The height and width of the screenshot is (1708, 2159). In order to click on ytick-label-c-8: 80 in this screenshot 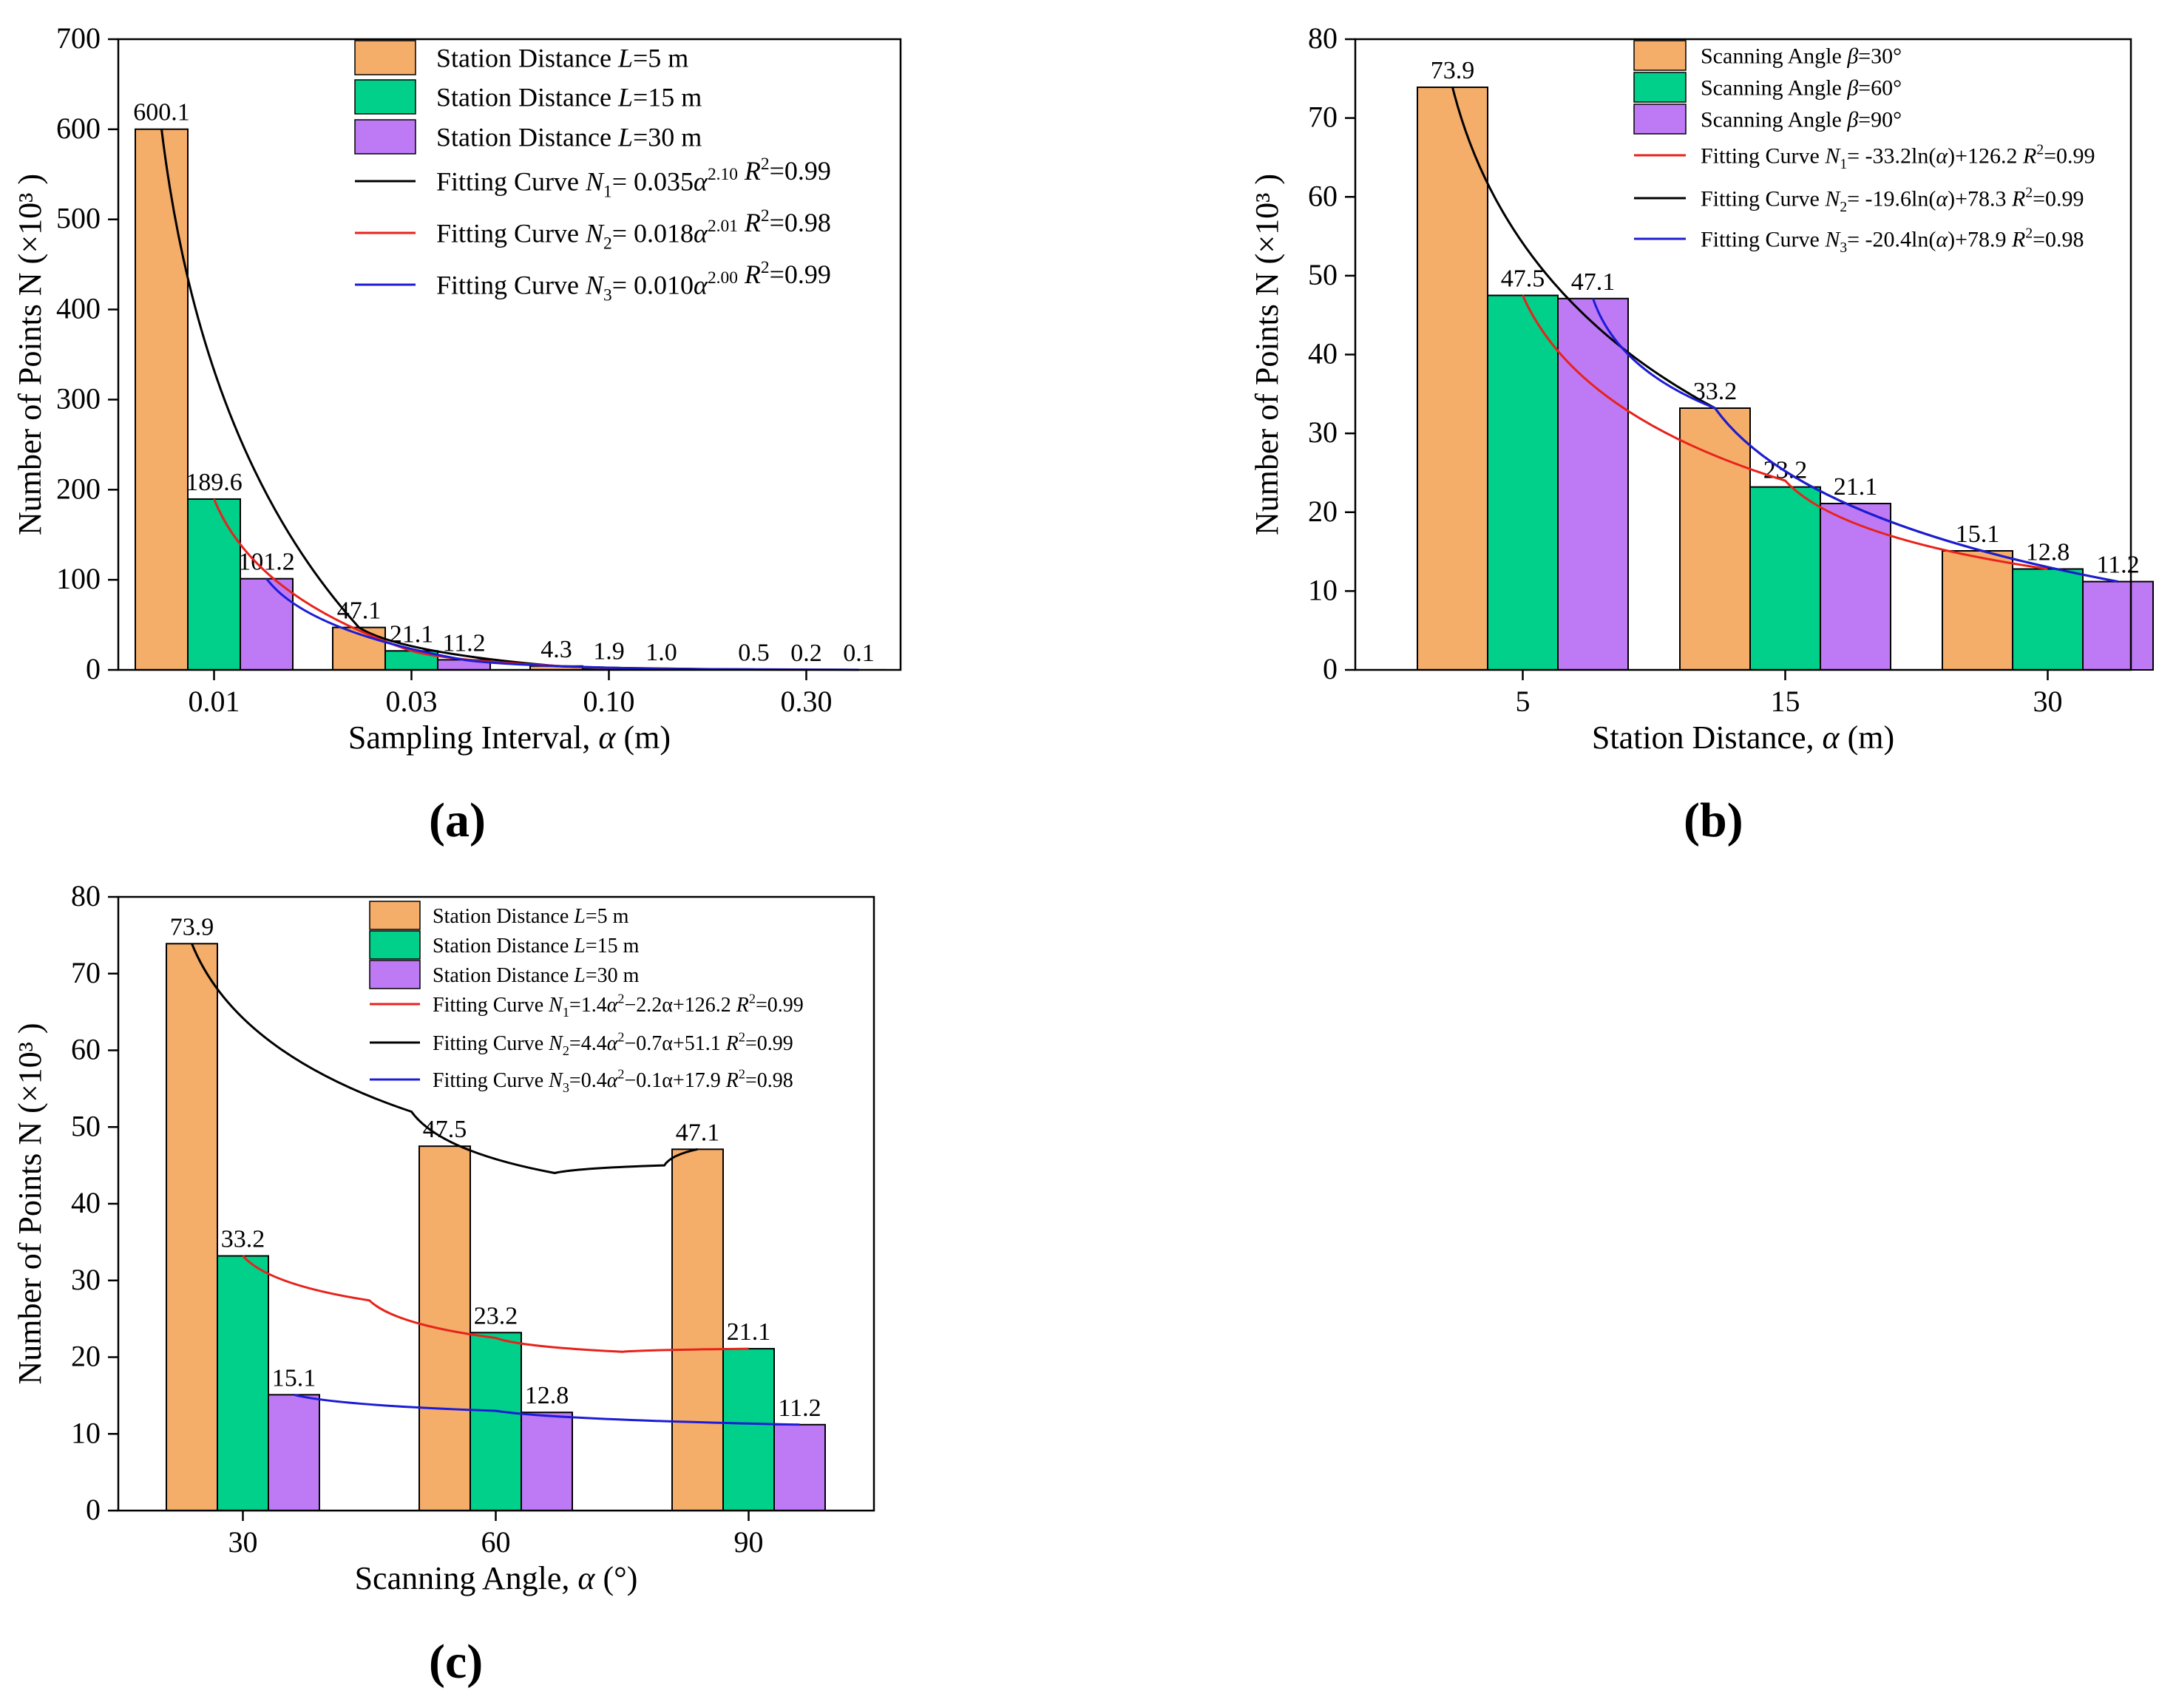, I will do `click(86, 895)`.